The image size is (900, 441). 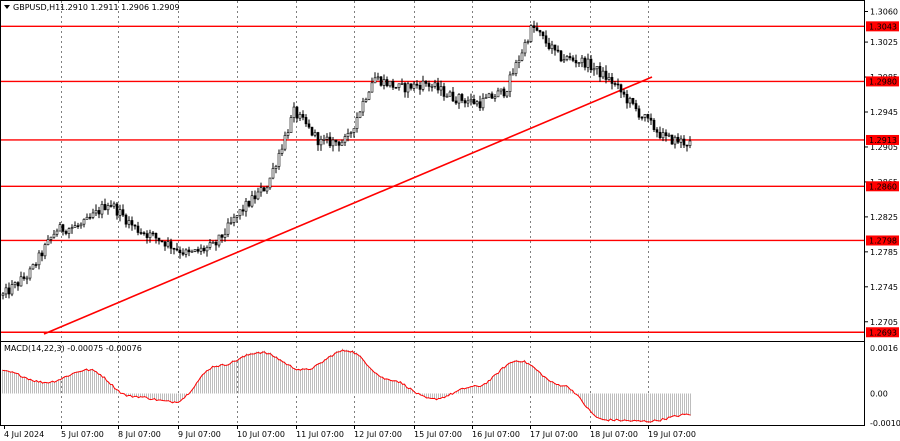 What do you see at coordinates (346, 385) in the screenshot?
I see `macd-histogram` at bounding box center [346, 385].